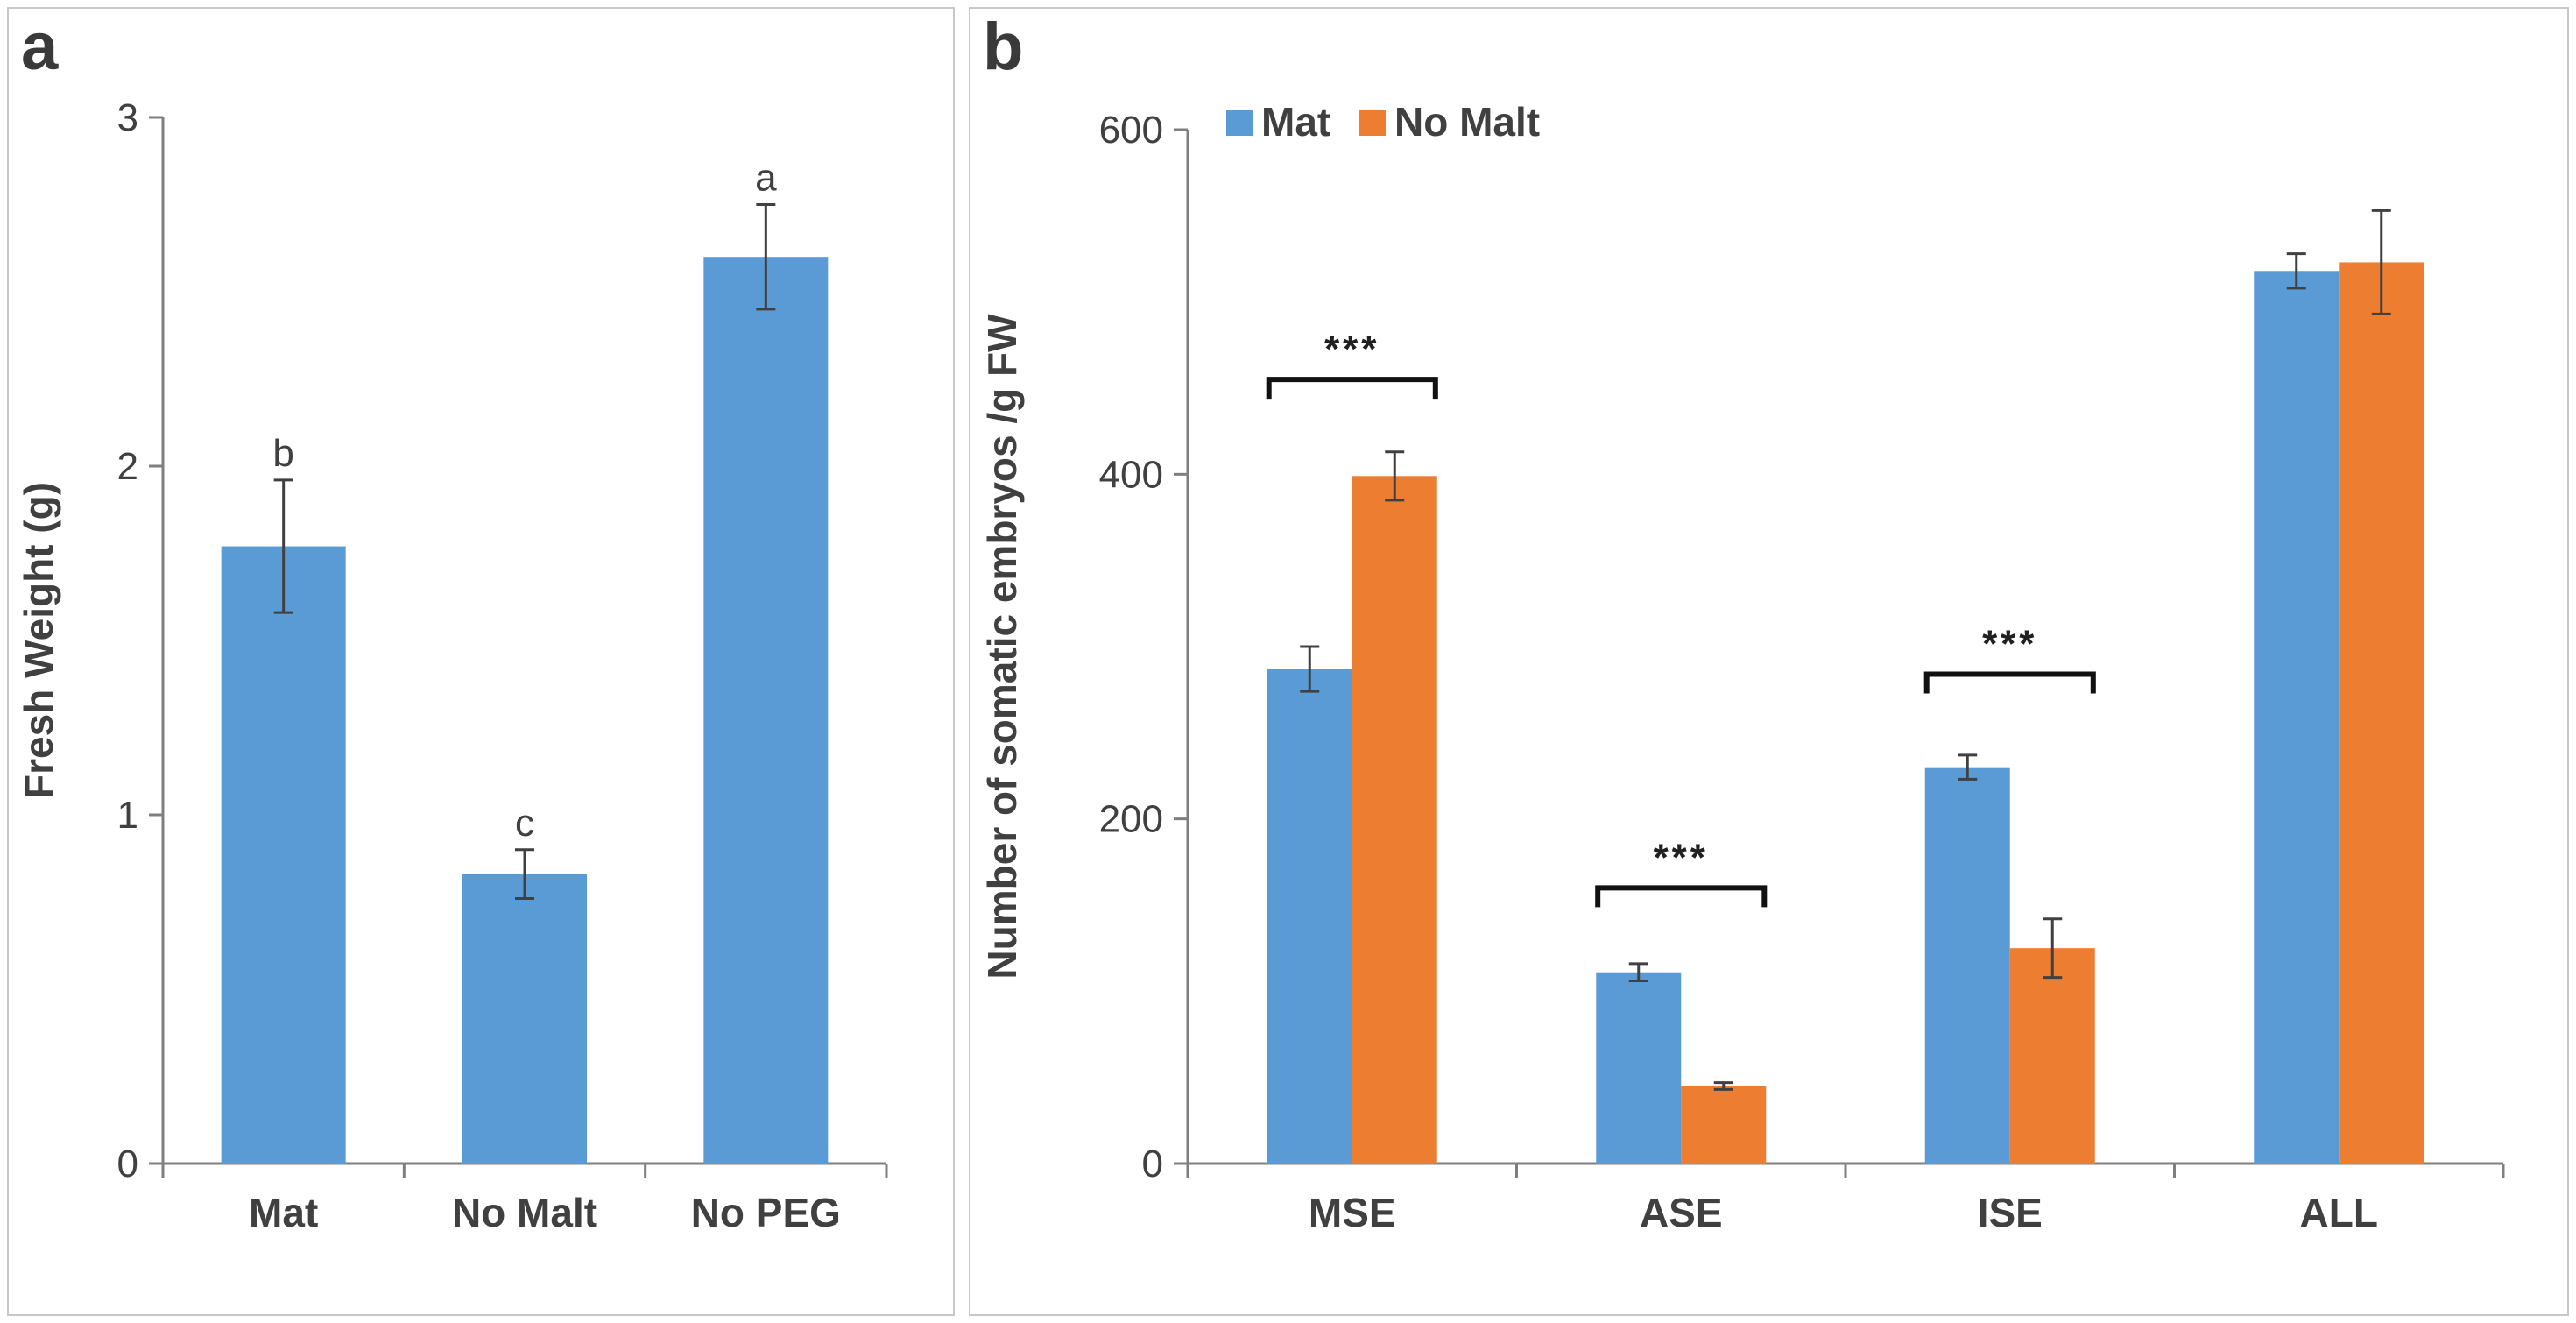 This screenshot has width=2576, height=1323. What do you see at coordinates (1309, 916) in the screenshot?
I see `bar-mat-mse` at bounding box center [1309, 916].